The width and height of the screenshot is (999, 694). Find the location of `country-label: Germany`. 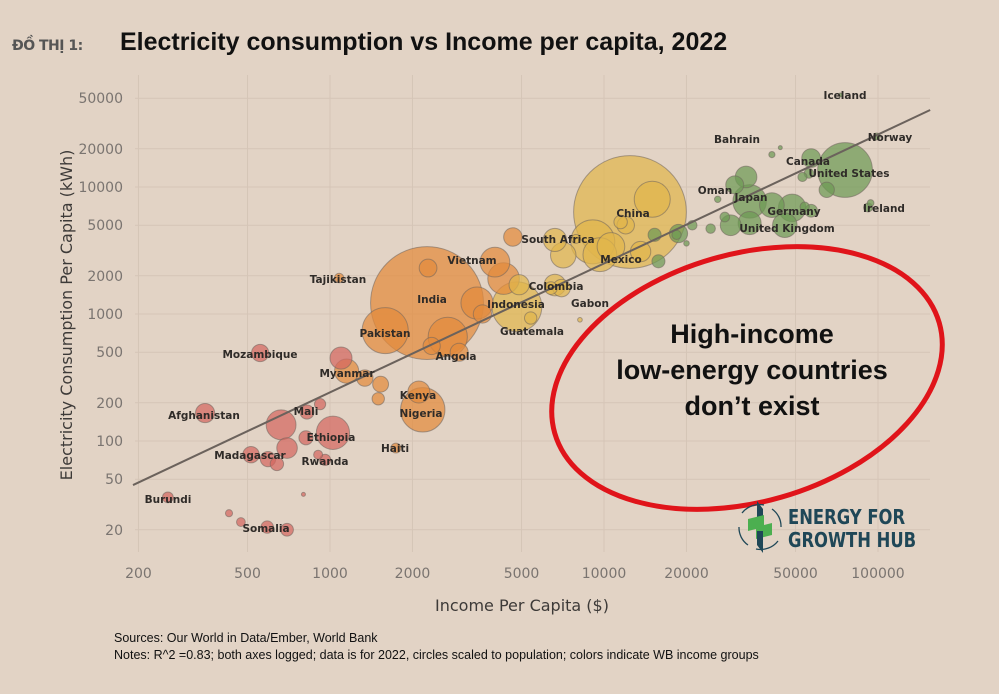

country-label: Germany is located at coordinates (793, 212).